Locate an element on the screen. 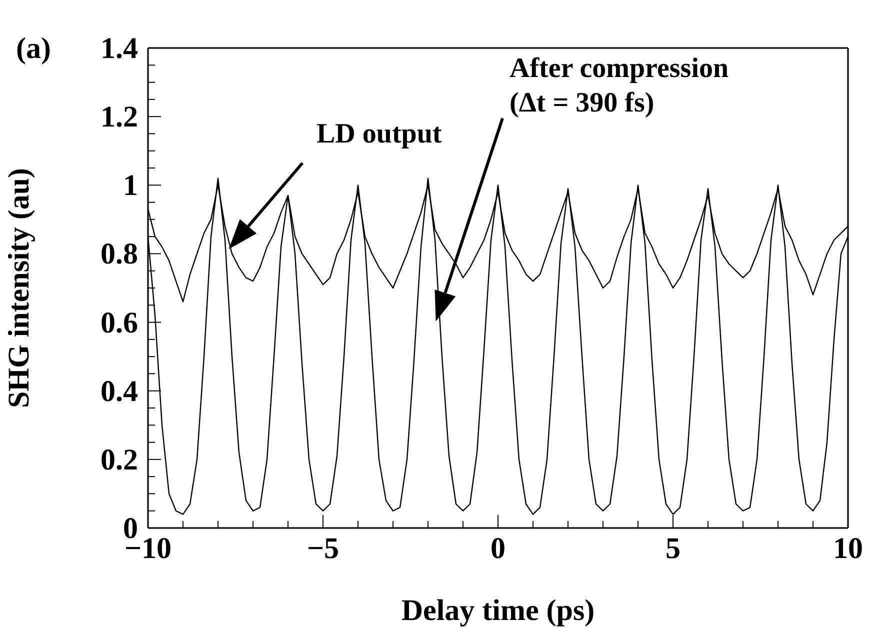 This screenshot has width=890, height=640. y-tick-label: 1.4 is located at coordinates (119, 48).